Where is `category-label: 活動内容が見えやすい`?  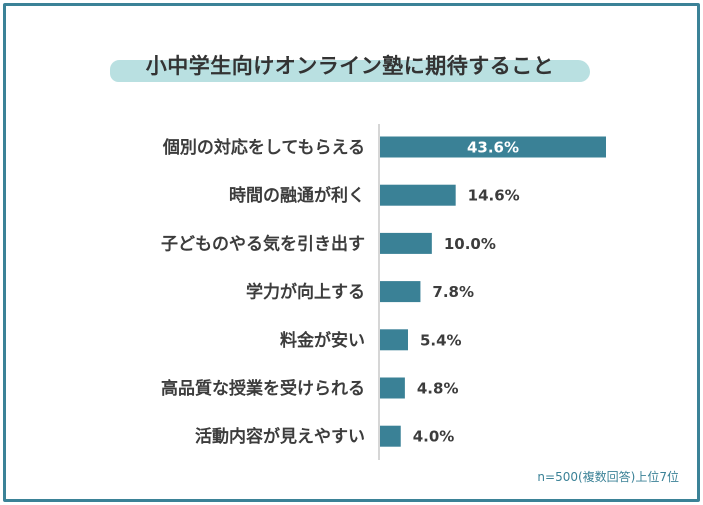
category-label: 活動内容が見えやすい is located at coordinates (280, 436).